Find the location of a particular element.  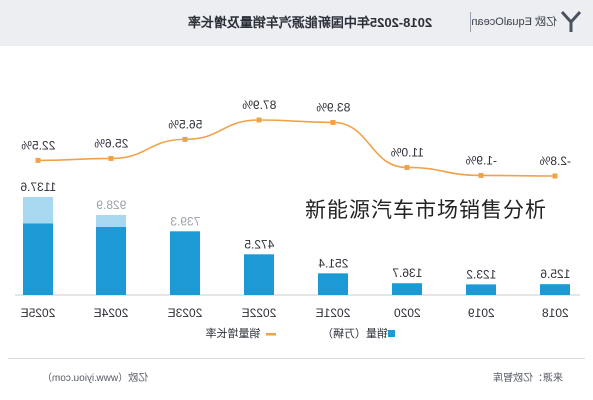

bar-2025E is located at coordinates (38, 259).